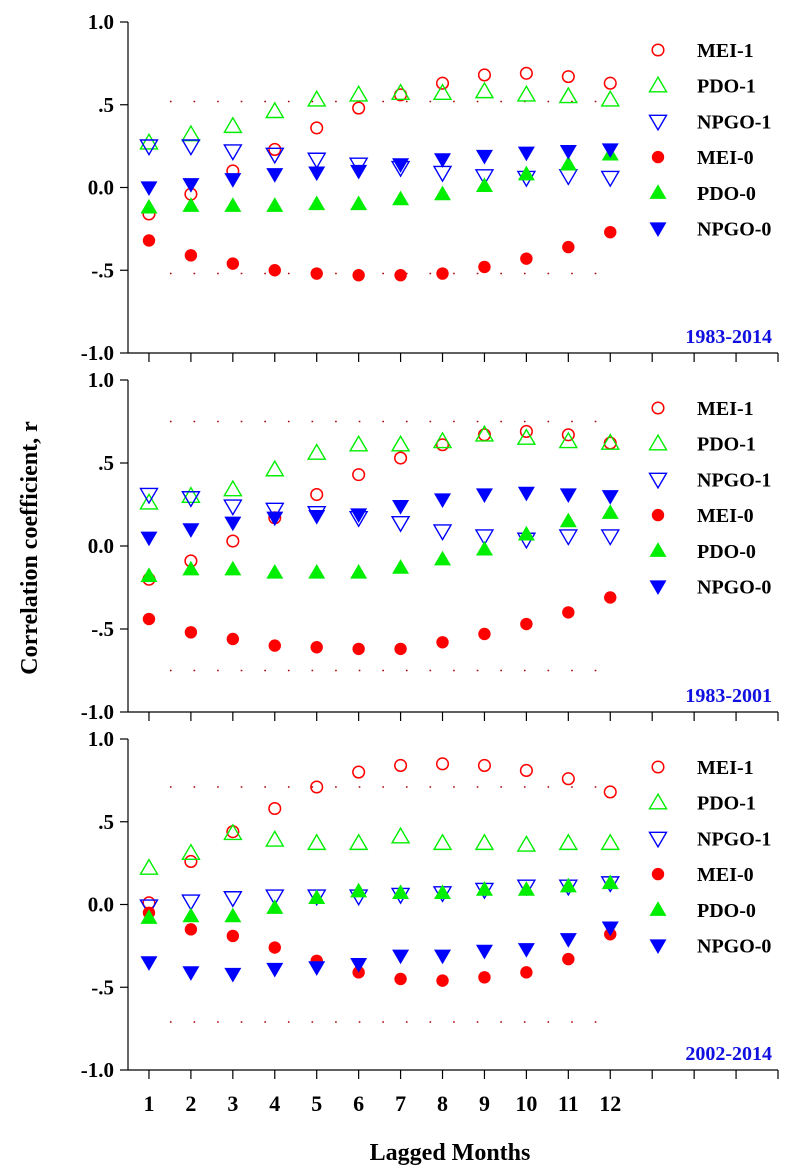 The image size is (787, 1169). What do you see at coordinates (442, 1103) in the screenshot?
I see `x-tick-label: 8` at bounding box center [442, 1103].